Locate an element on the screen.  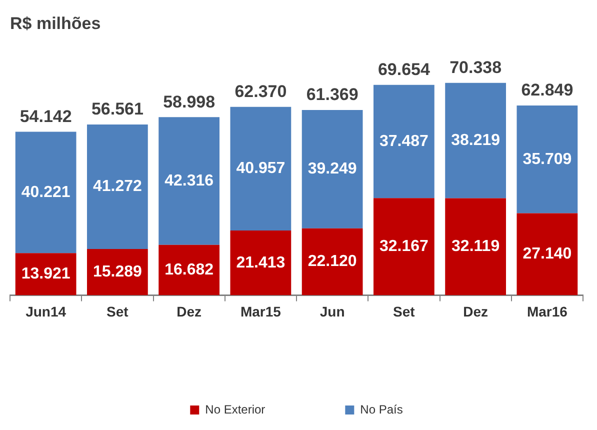
data-label: 41.272 is located at coordinates (117, 187).